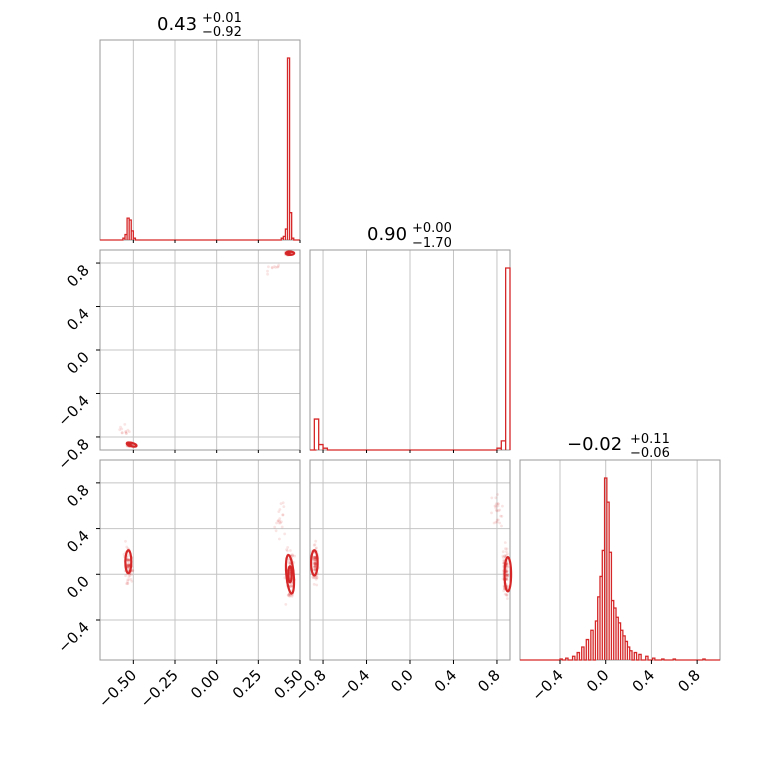  I want to click on title-param-3-upper: +0.11, so click(650, 439).